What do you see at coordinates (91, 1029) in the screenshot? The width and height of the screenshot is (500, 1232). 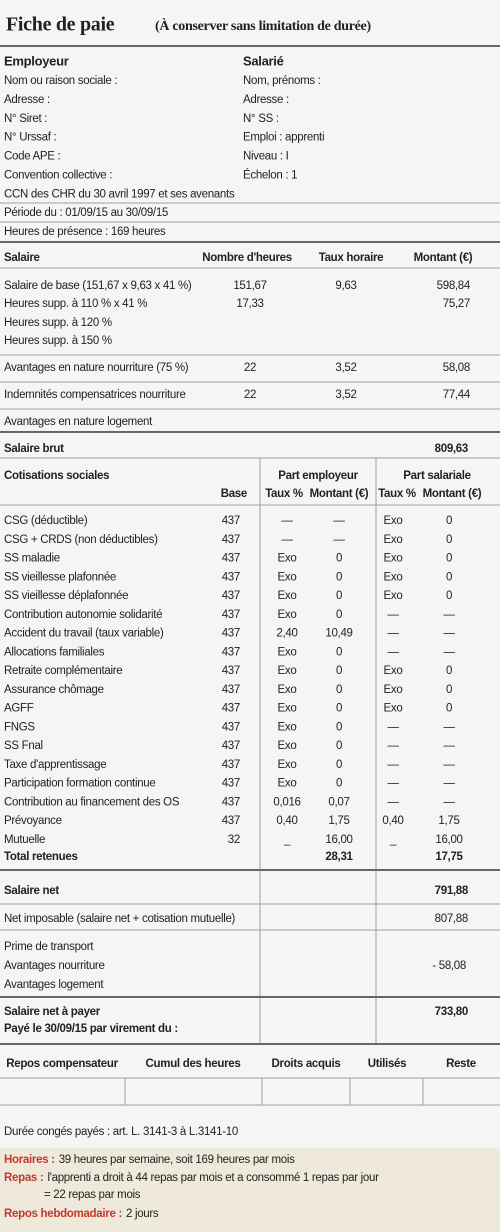 I see `paid: Payé le 30/09/15 par virement du :` at bounding box center [91, 1029].